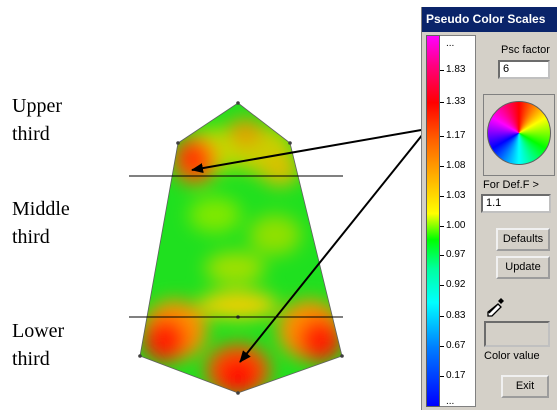 The width and height of the screenshot is (557, 410). Describe the element at coordinates (525, 386) in the screenshot. I see `exit-button: Exit` at that location.